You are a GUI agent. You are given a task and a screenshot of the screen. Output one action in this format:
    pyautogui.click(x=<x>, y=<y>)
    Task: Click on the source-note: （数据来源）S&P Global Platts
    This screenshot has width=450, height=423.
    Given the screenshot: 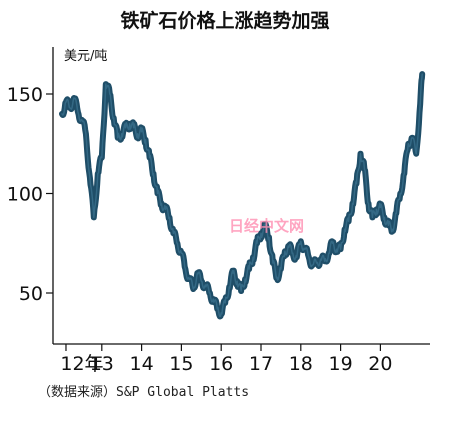 What is the action you would take?
    pyautogui.click(x=144, y=392)
    